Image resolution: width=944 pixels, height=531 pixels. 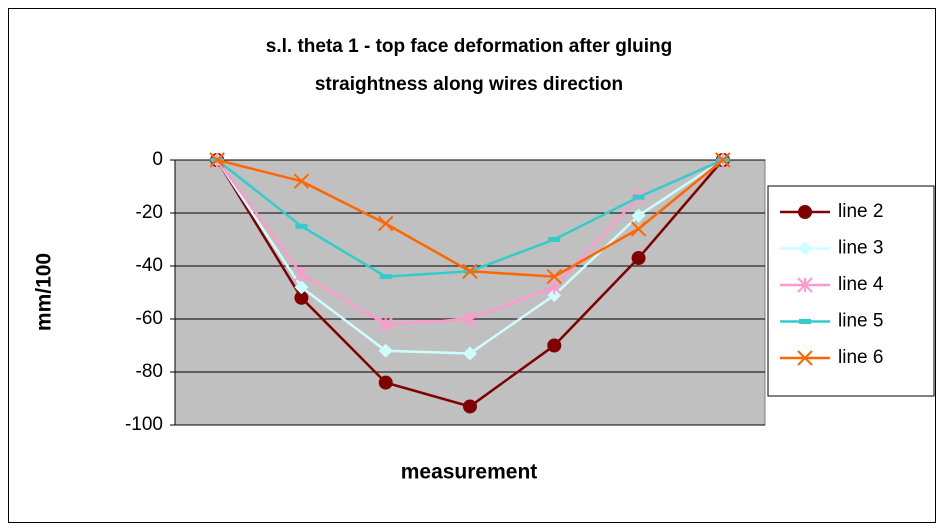 I want to click on y-axis-label: mm/100, so click(x=44, y=292).